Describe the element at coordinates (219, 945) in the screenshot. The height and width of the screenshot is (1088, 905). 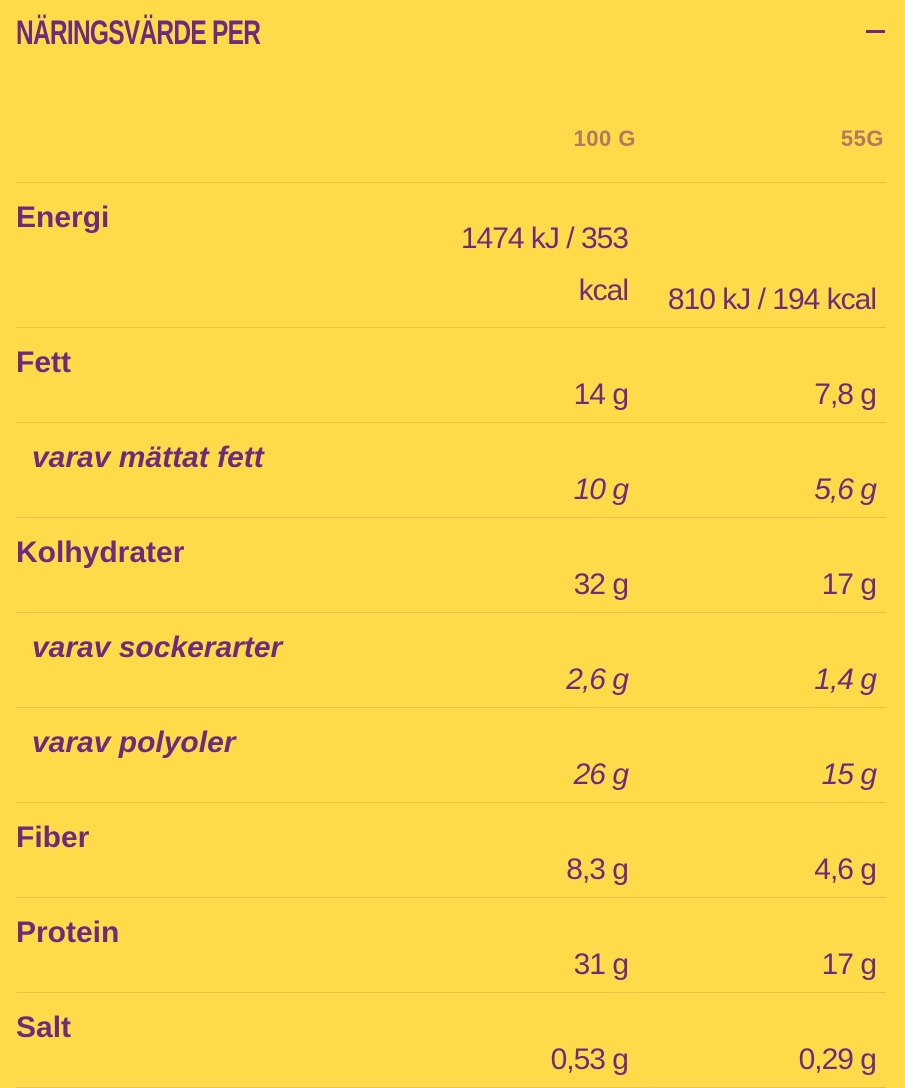
I see `row-label: Protein` at that location.